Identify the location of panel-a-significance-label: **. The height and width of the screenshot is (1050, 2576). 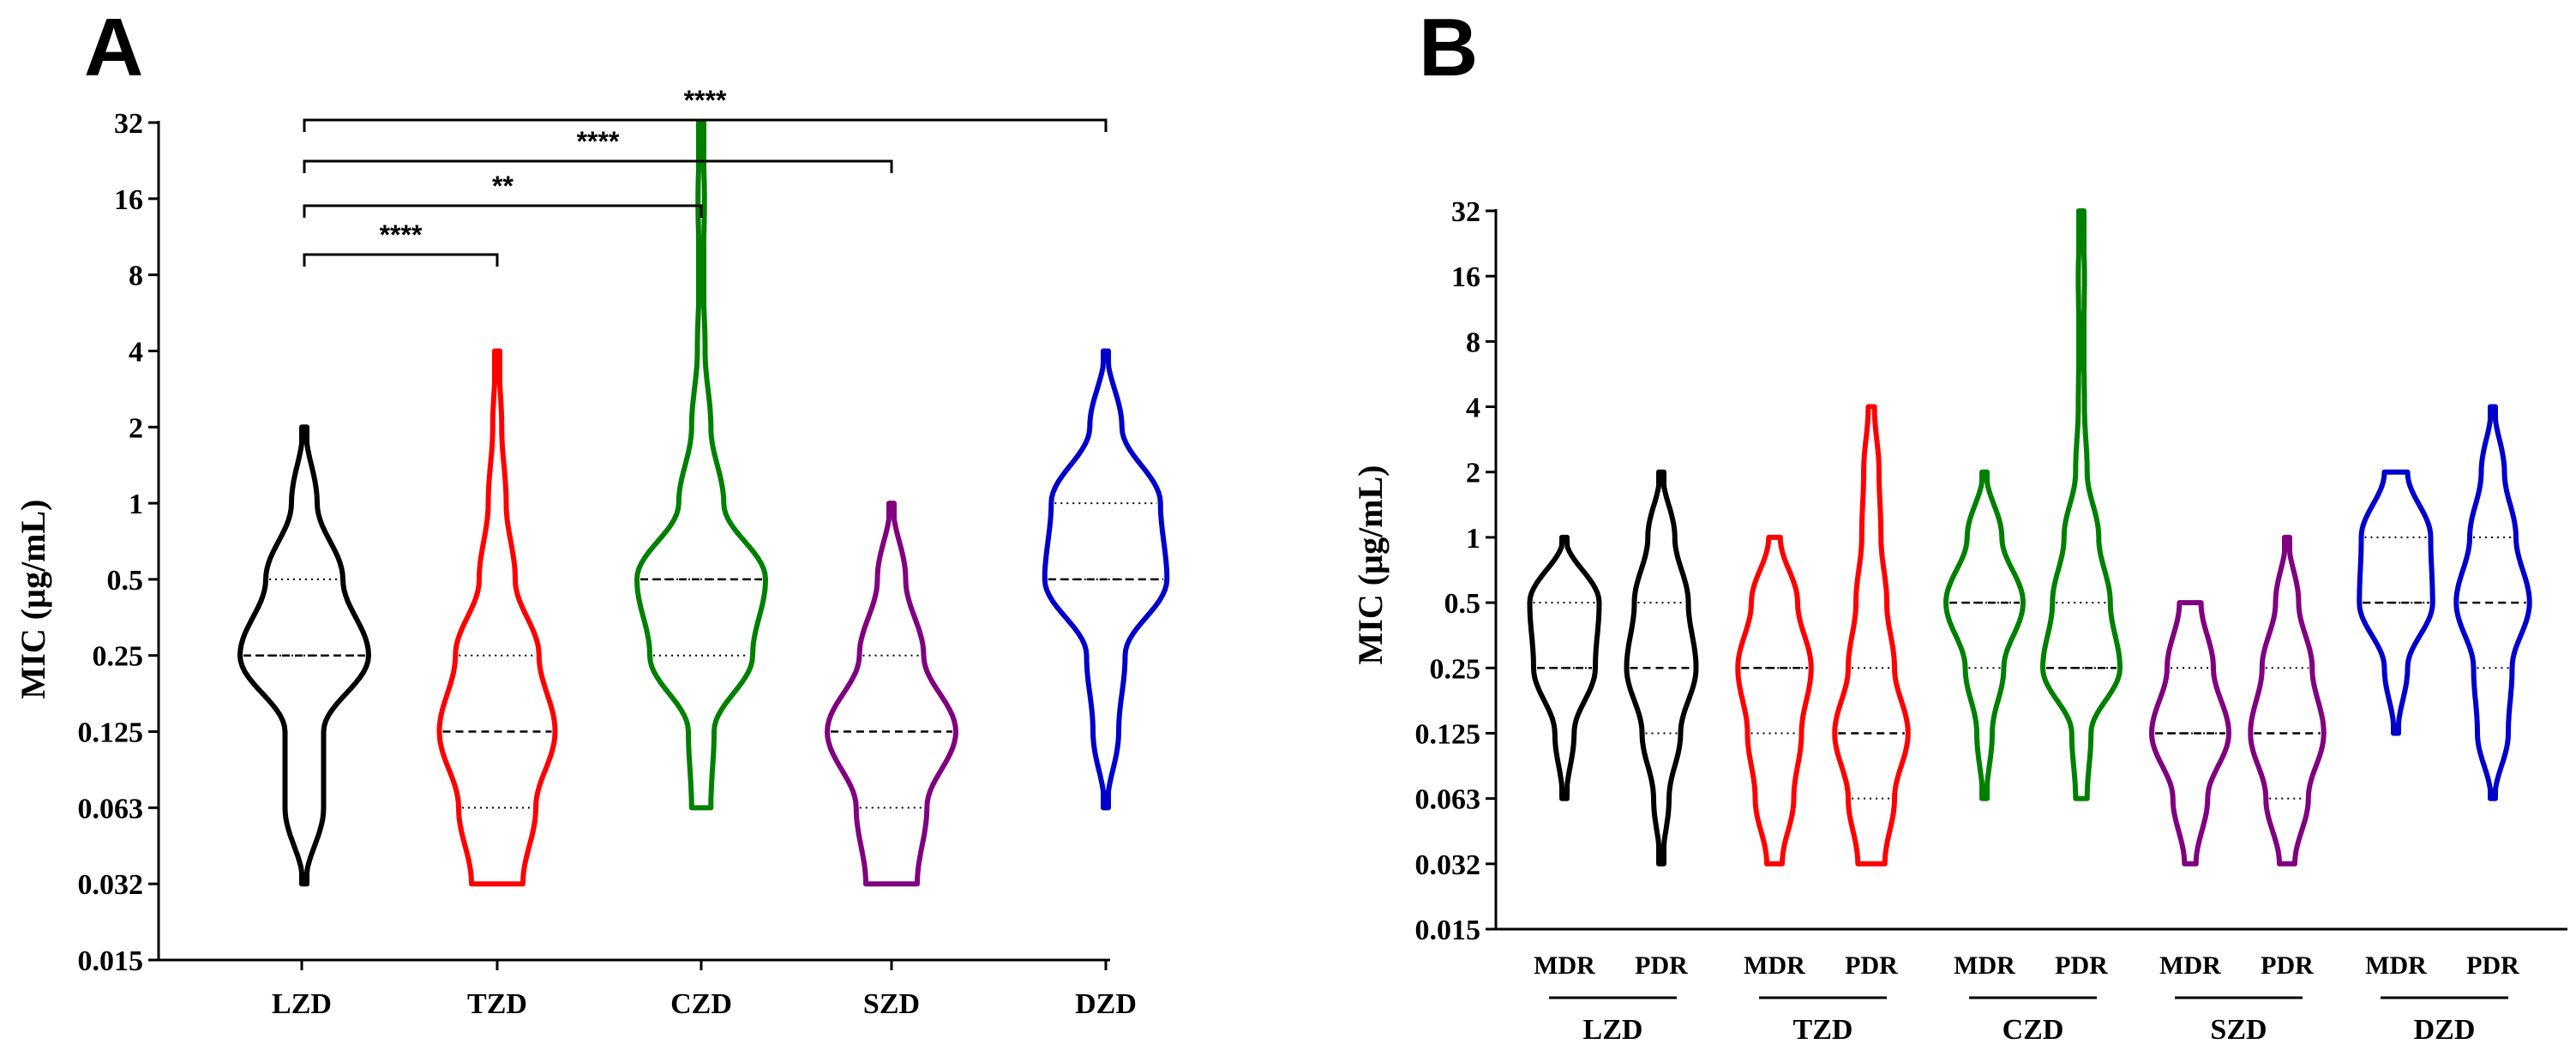
(502, 186).